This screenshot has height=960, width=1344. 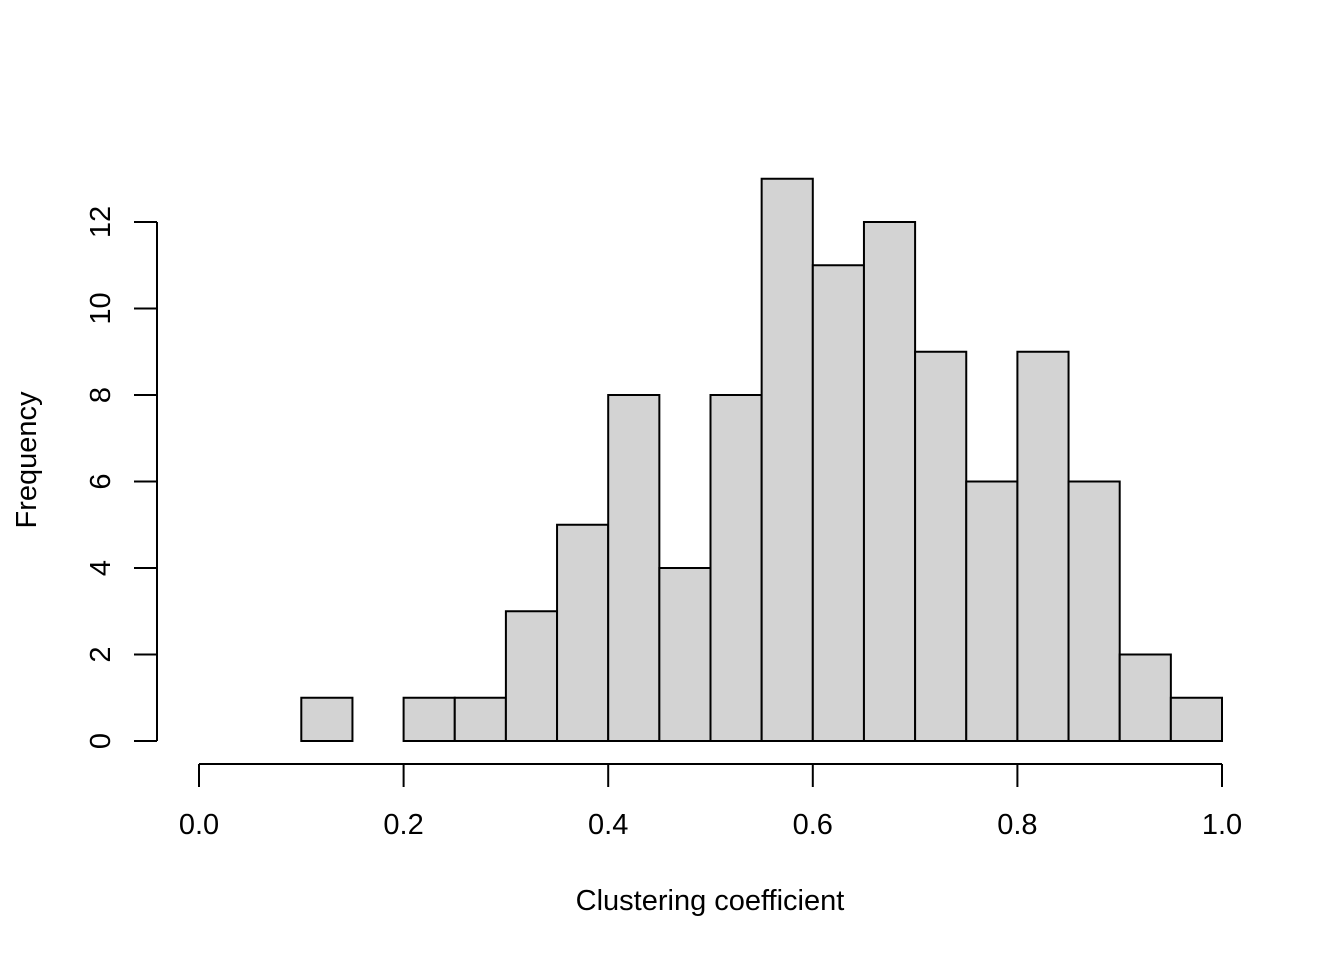 What do you see at coordinates (1017, 825) in the screenshot?
I see `x-tick-label-4: 0.8` at bounding box center [1017, 825].